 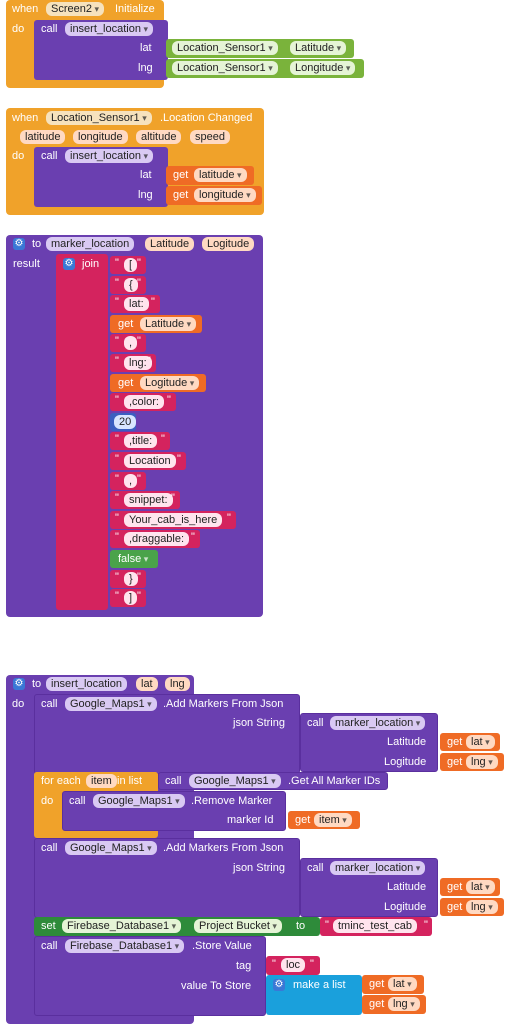 What do you see at coordinates (49, 946) in the screenshot?
I see `call-keyword-4i: call` at bounding box center [49, 946].